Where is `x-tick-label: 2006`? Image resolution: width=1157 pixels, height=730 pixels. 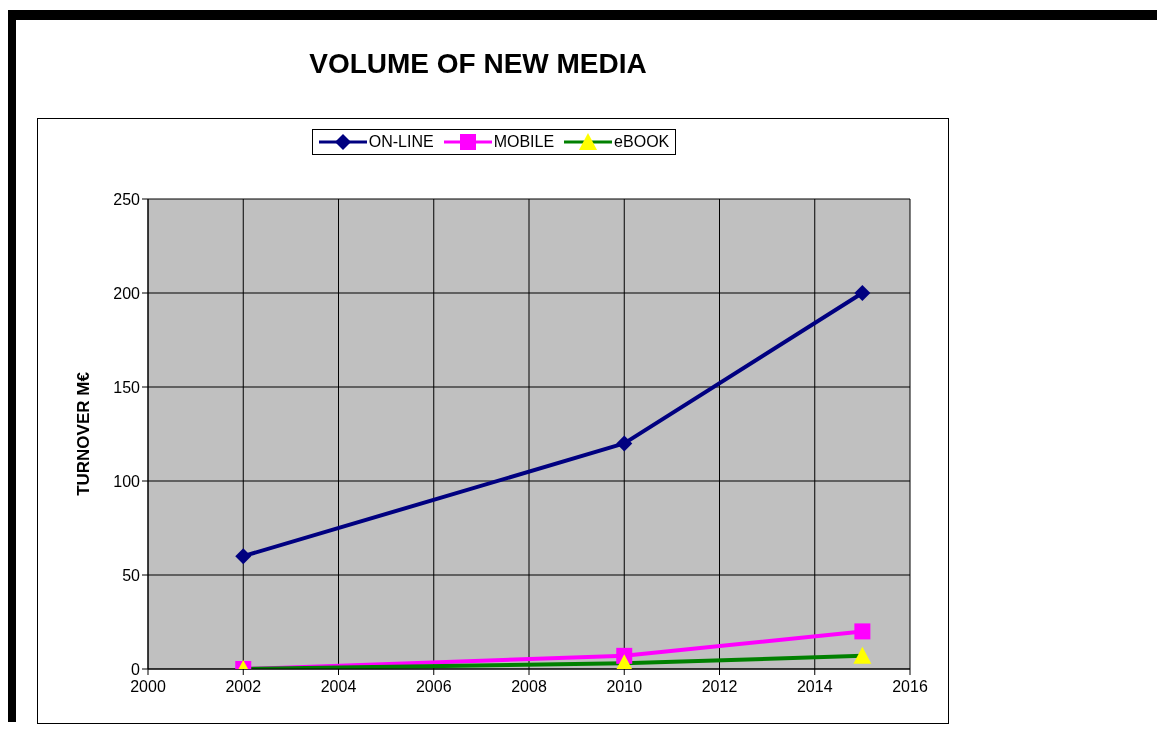 x-tick-label: 2006 is located at coordinates (433, 687).